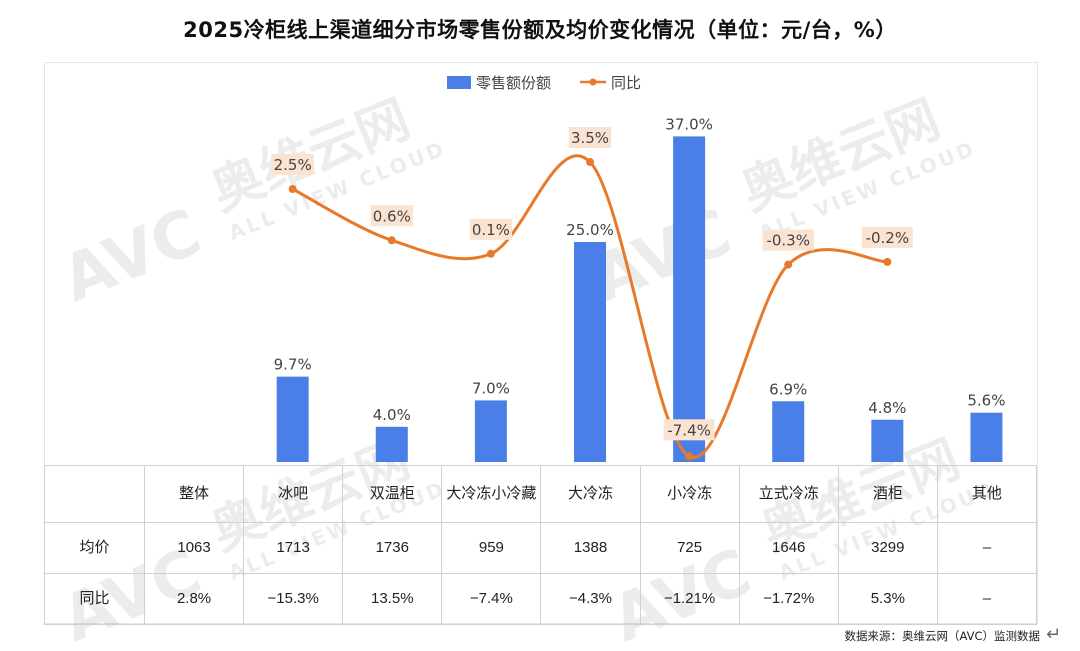 Image resolution: width=1080 pixels, height=651 pixels. What do you see at coordinates (194, 494) in the screenshot?
I see `table-header-cell: 整体` at bounding box center [194, 494].